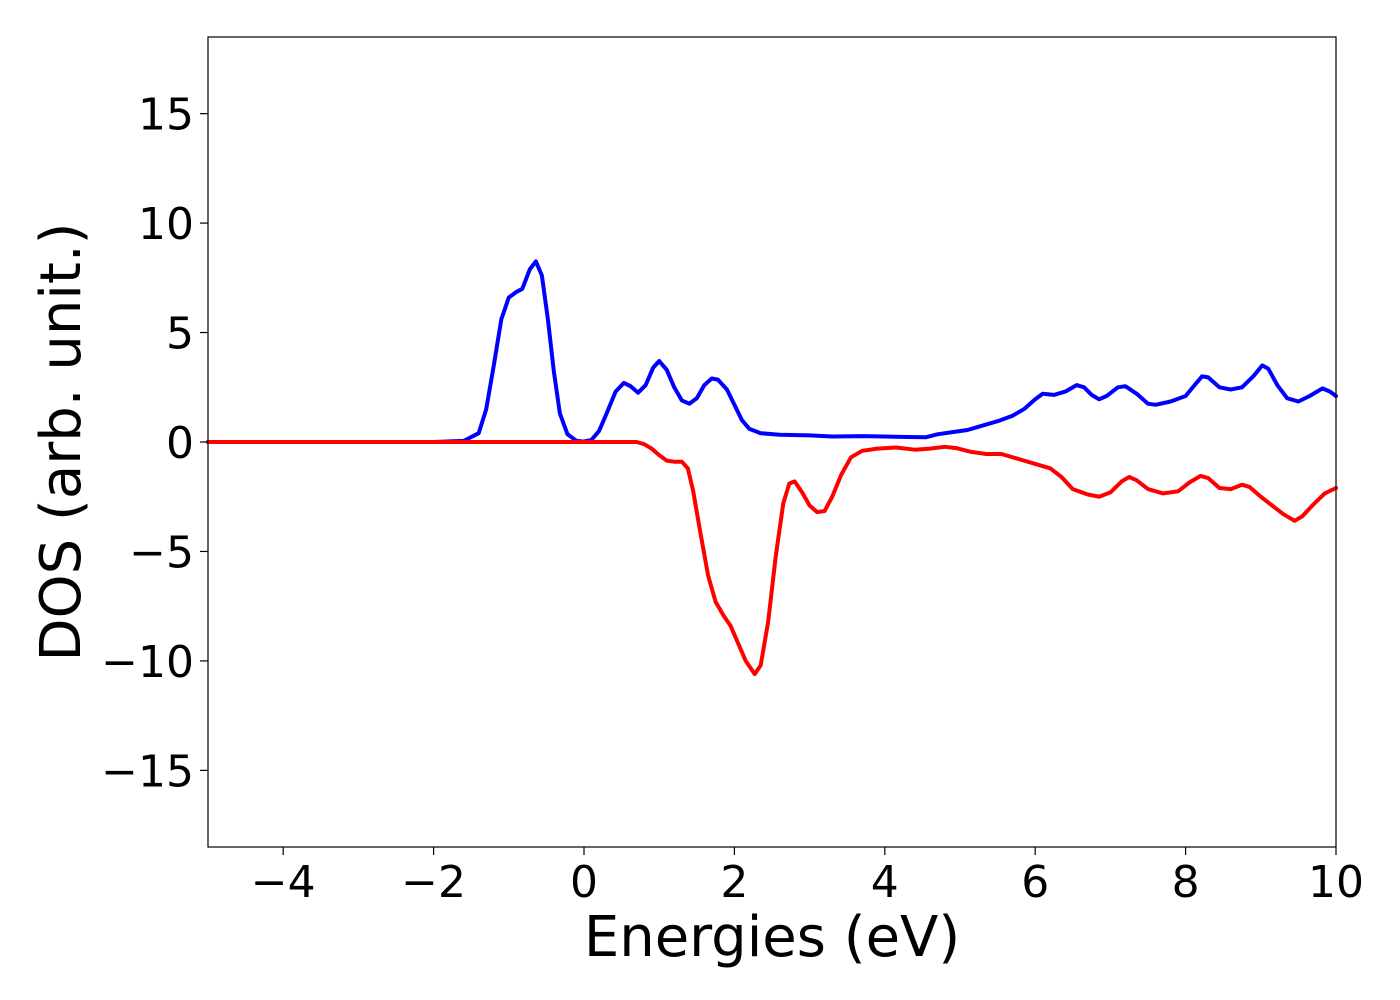 This screenshot has height=1000, width=1400. What do you see at coordinates (147, 662) in the screenshot?
I see `y-tick-label: −10` at bounding box center [147, 662].